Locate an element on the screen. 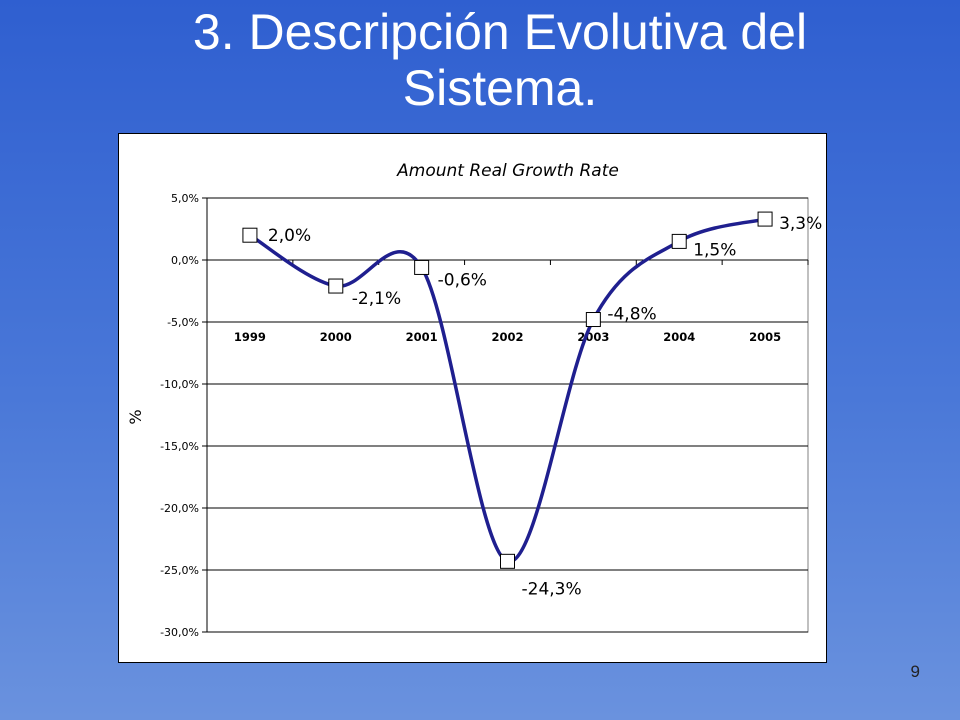 Image resolution: width=960 pixels, height=720 pixels. y-tick-label: -5,0% is located at coordinates (183, 322).